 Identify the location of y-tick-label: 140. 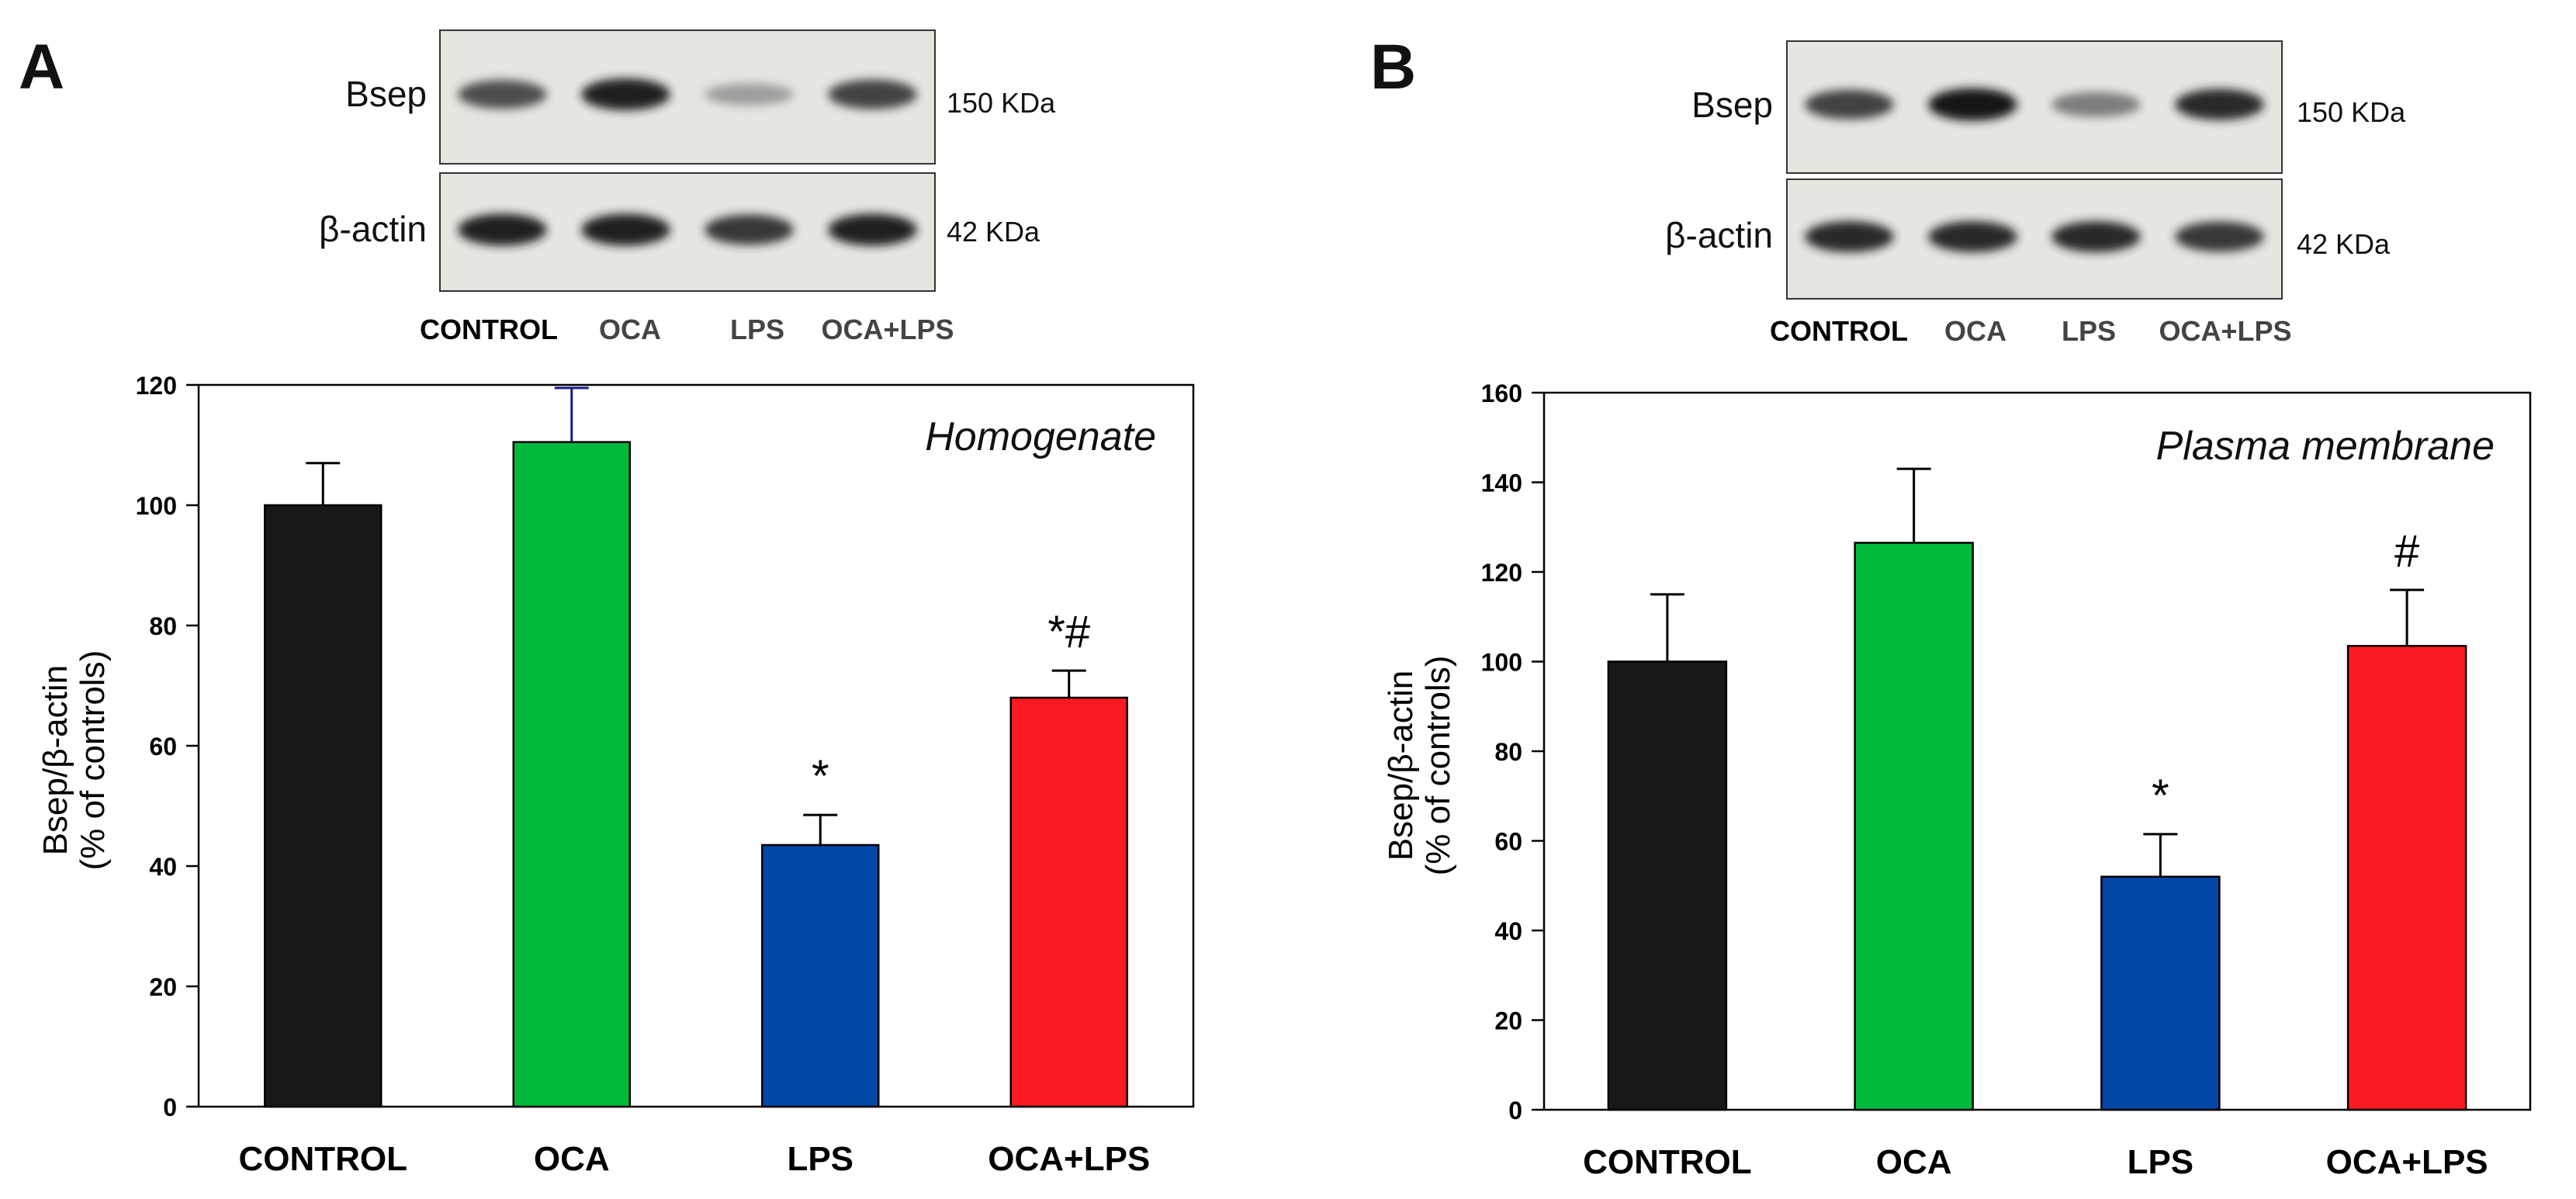
(1501, 483).